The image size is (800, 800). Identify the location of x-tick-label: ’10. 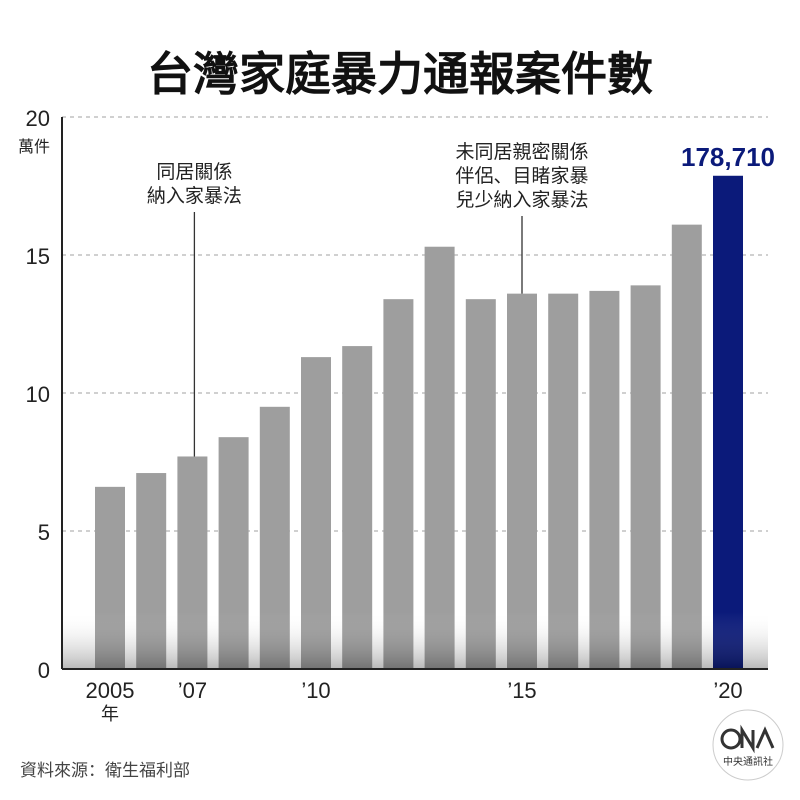
(315, 690).